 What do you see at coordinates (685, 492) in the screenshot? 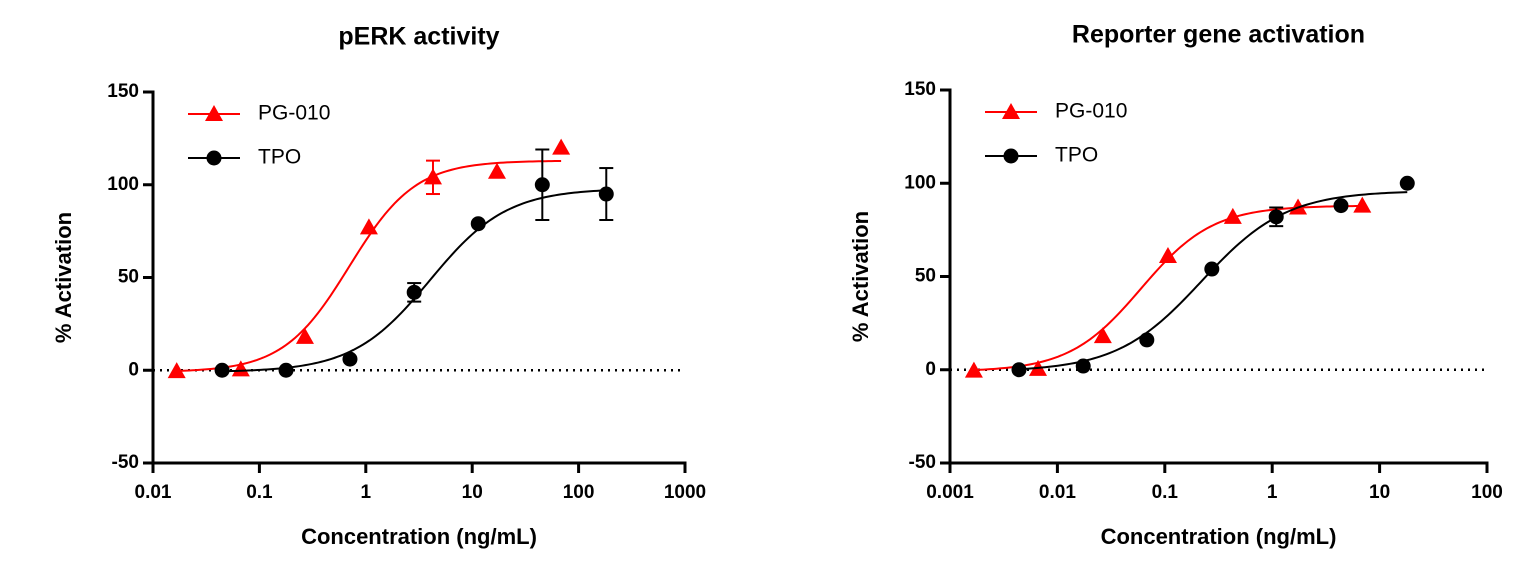
I see `x-tick-label: 1000` at bounding box center [685, 492].